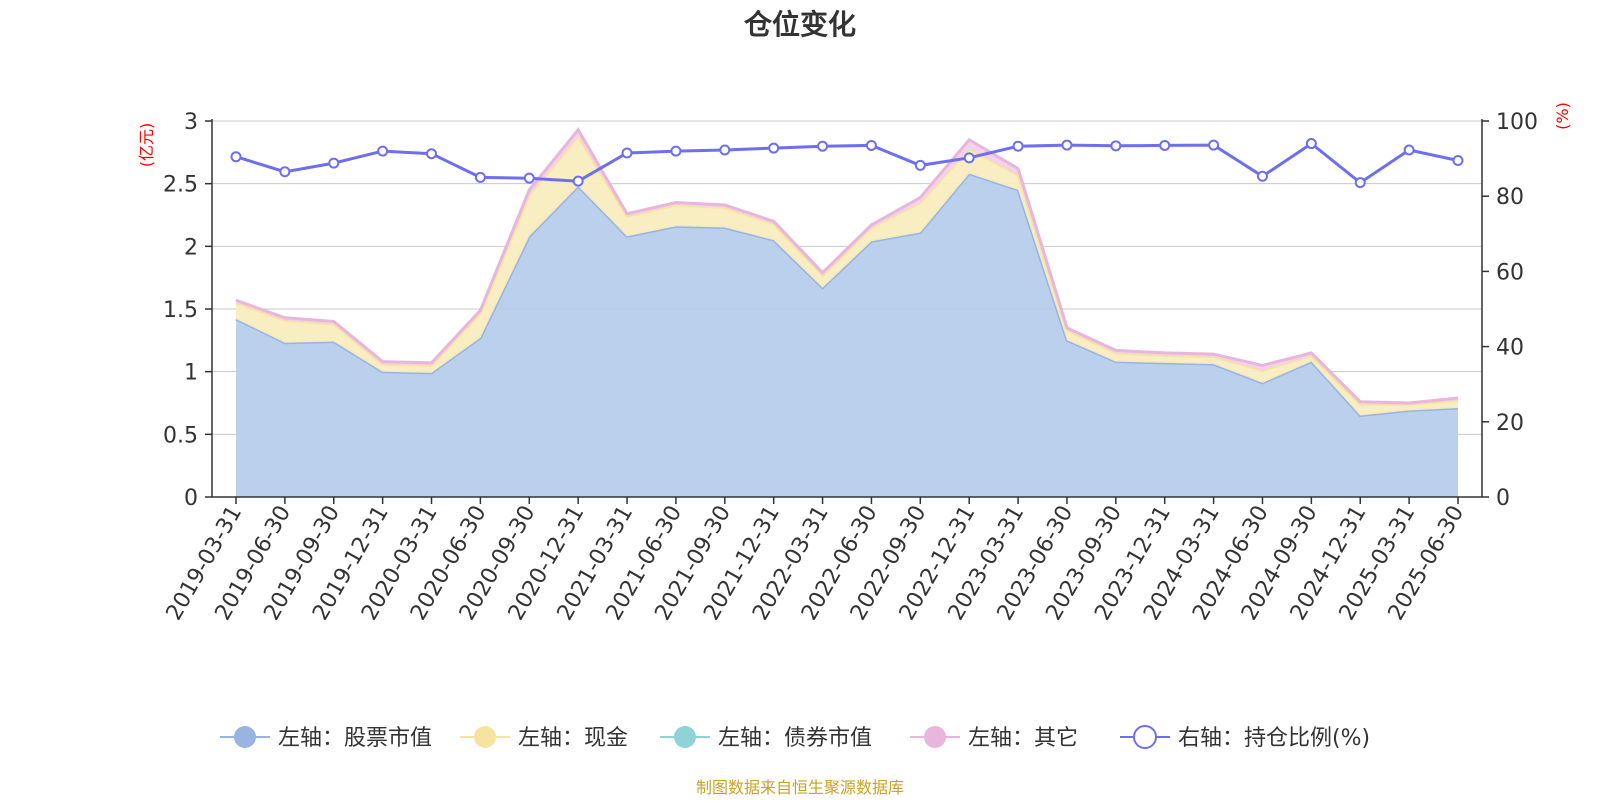  Describe the element at coordinates (800, 24) in the screenshot. I see `chart-title: 仓位变化` at that location.